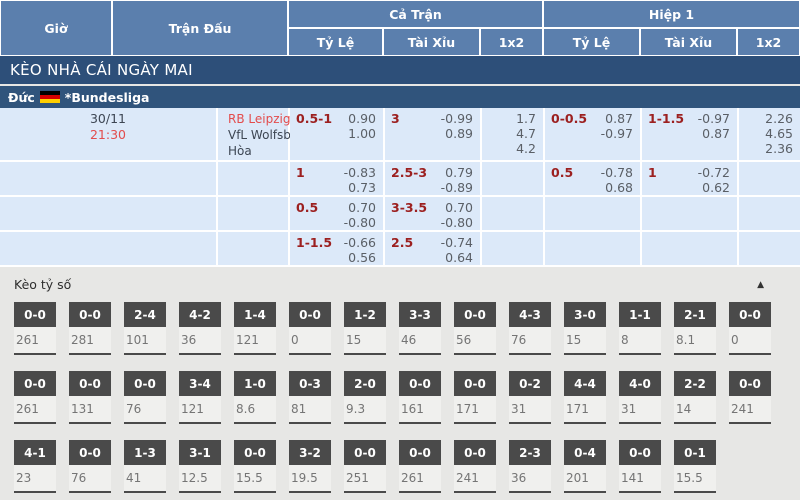 The width and height of the screenshot is (800, 500). What do you see at coordinates (640, 328) in the screenshot?
I see `score-bet-cell: 1-1 8` at bounding box center [640, 328].